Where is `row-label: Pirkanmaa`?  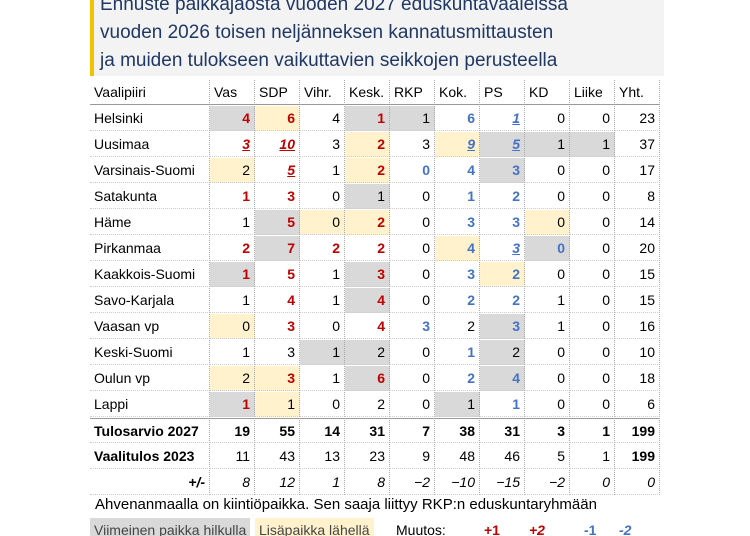
row-label: Pirkanmaa is located at coordinates (150, 248).